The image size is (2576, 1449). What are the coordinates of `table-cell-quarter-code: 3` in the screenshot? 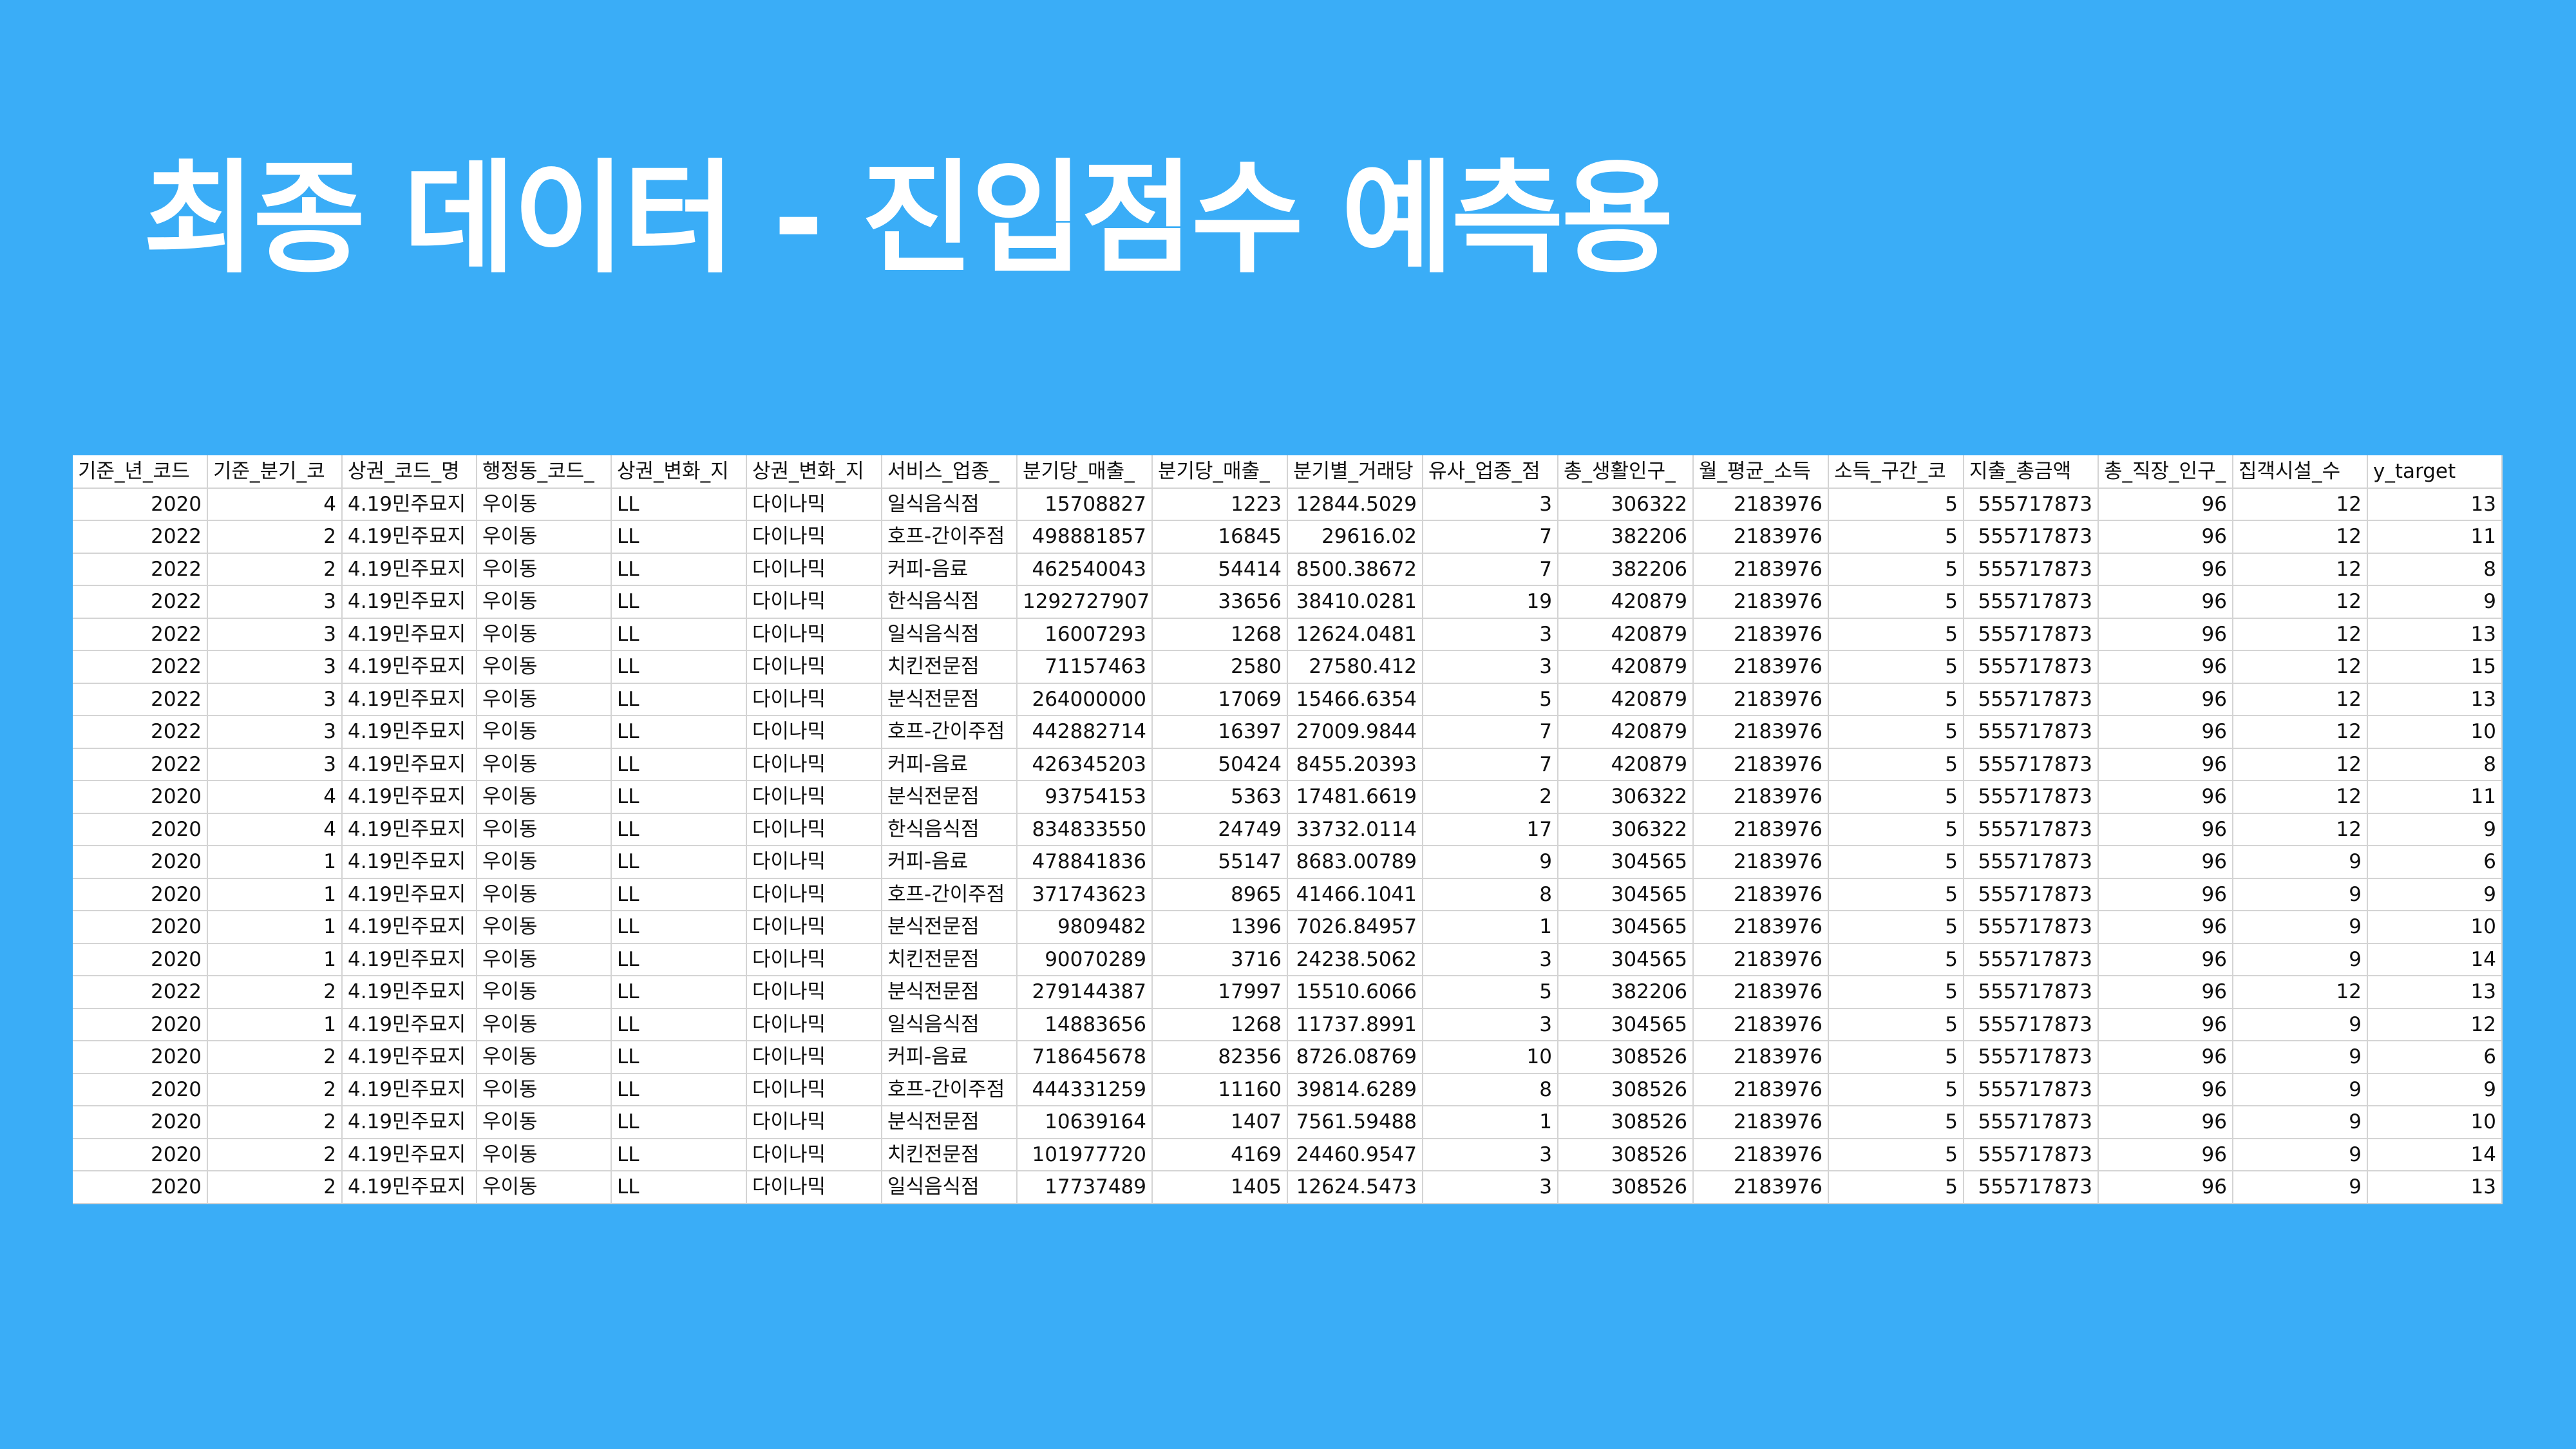 It's located at (275, 635).